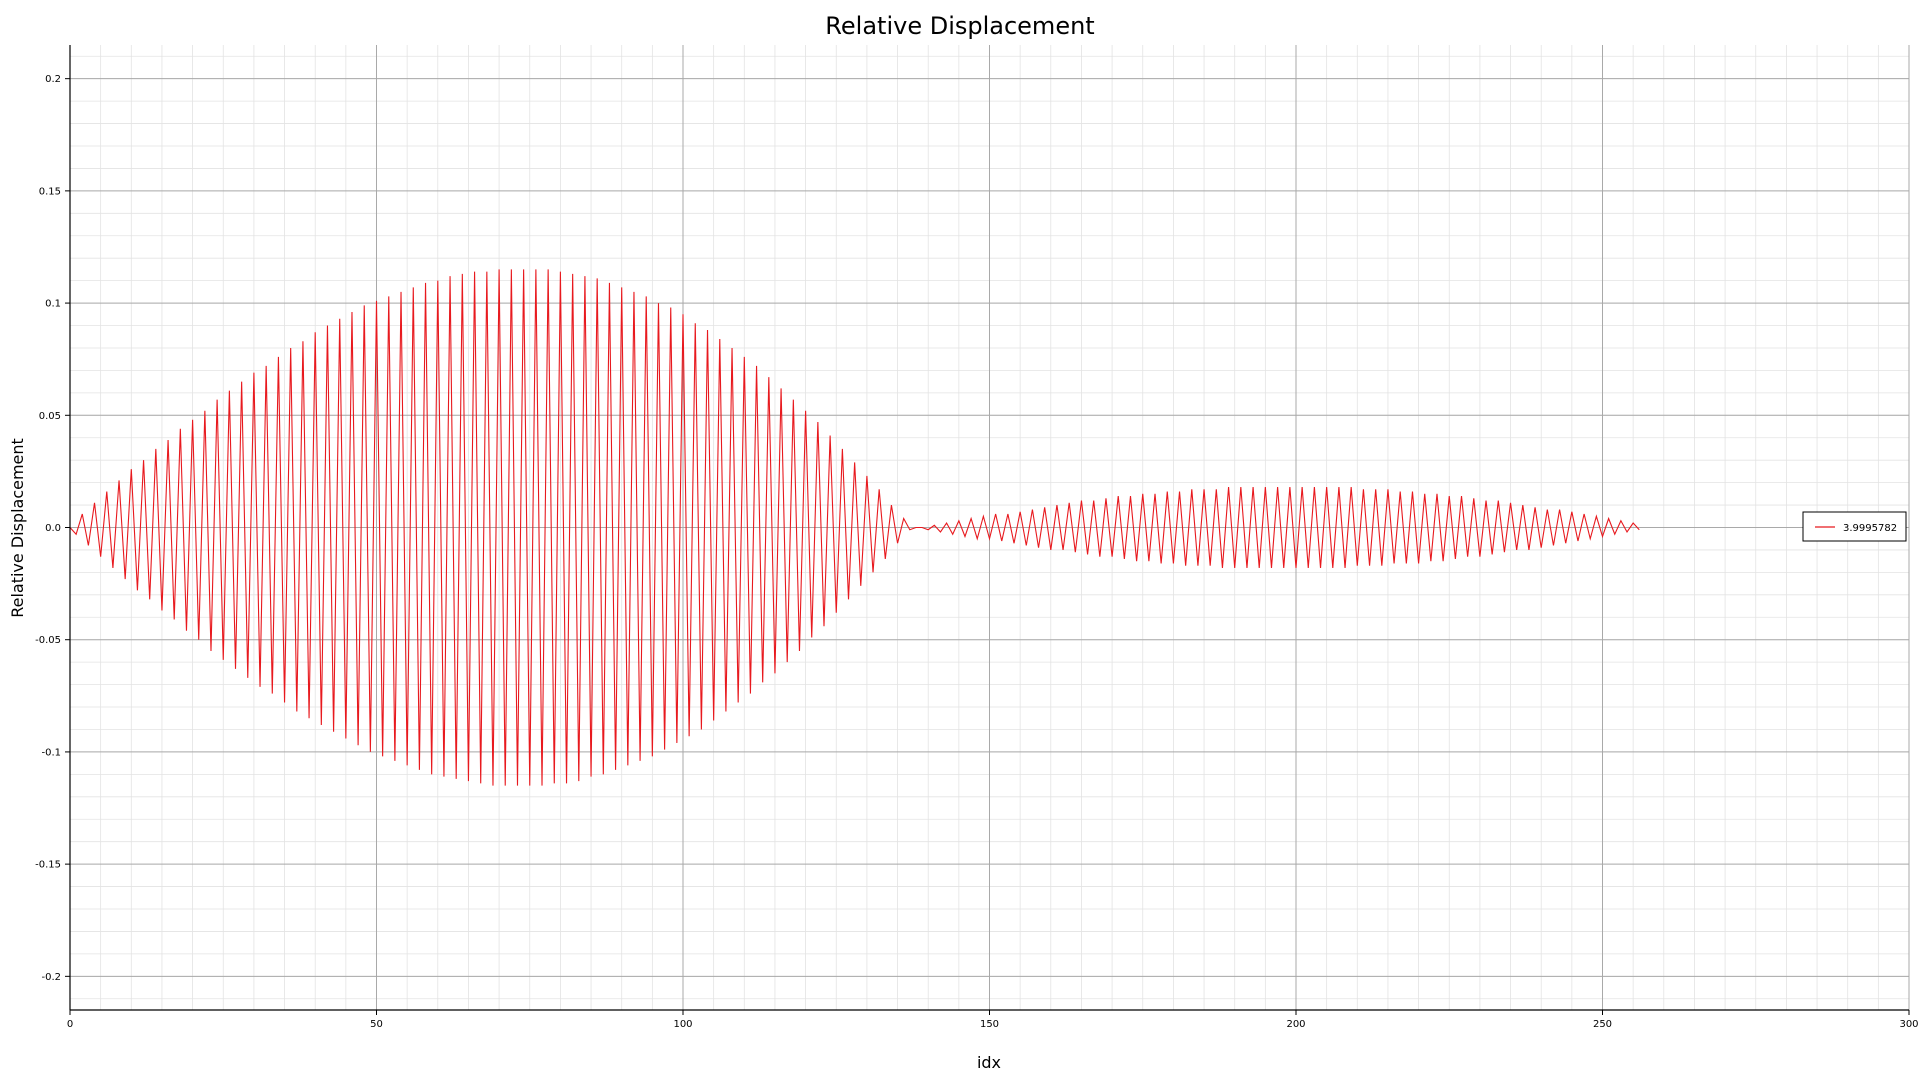 This screenshot has height=1080, width=1920. Describe the element at coordinates (48, 865) in the screenshot. I see `y-tick-label: -0.15` at that location.